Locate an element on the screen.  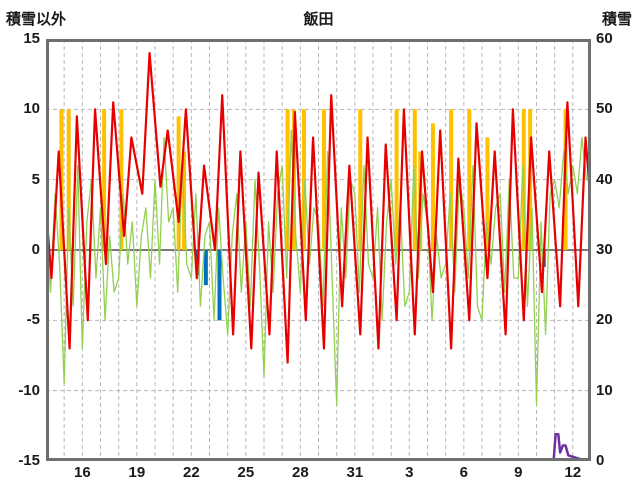
x-tick-label: 16 is located at coordinates (82, 472).